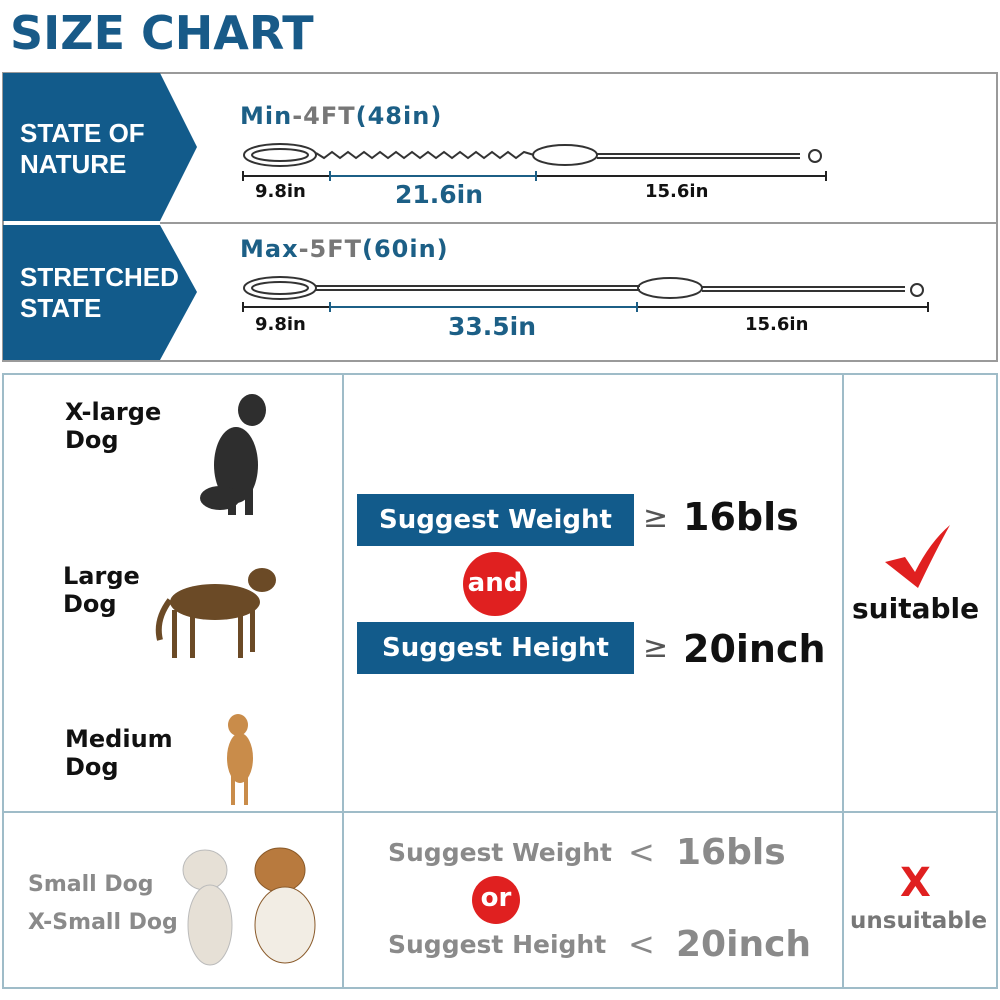  Describe the element at coordinates (91, 884) in the screenshot. I see `dog-label-small: Small Dog` at that location.